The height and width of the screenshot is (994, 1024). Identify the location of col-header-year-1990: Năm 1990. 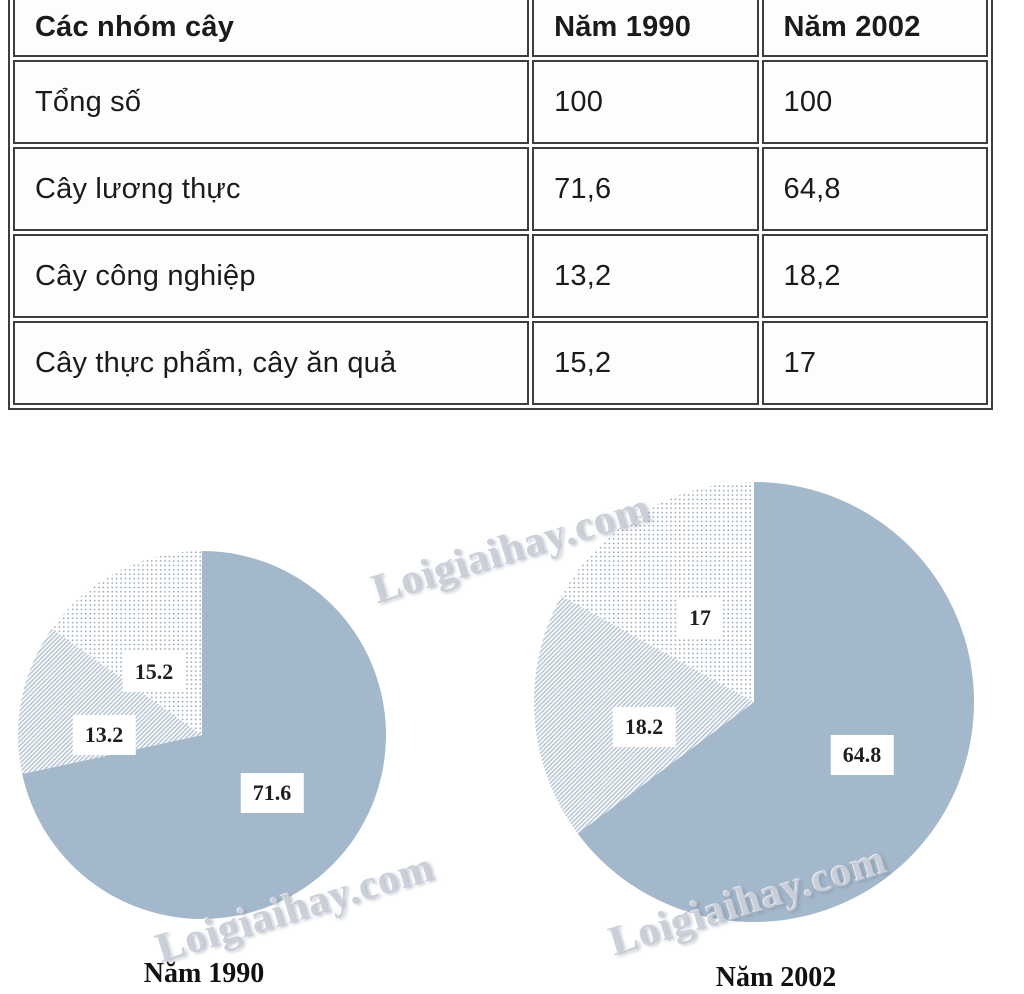
(645, 28).